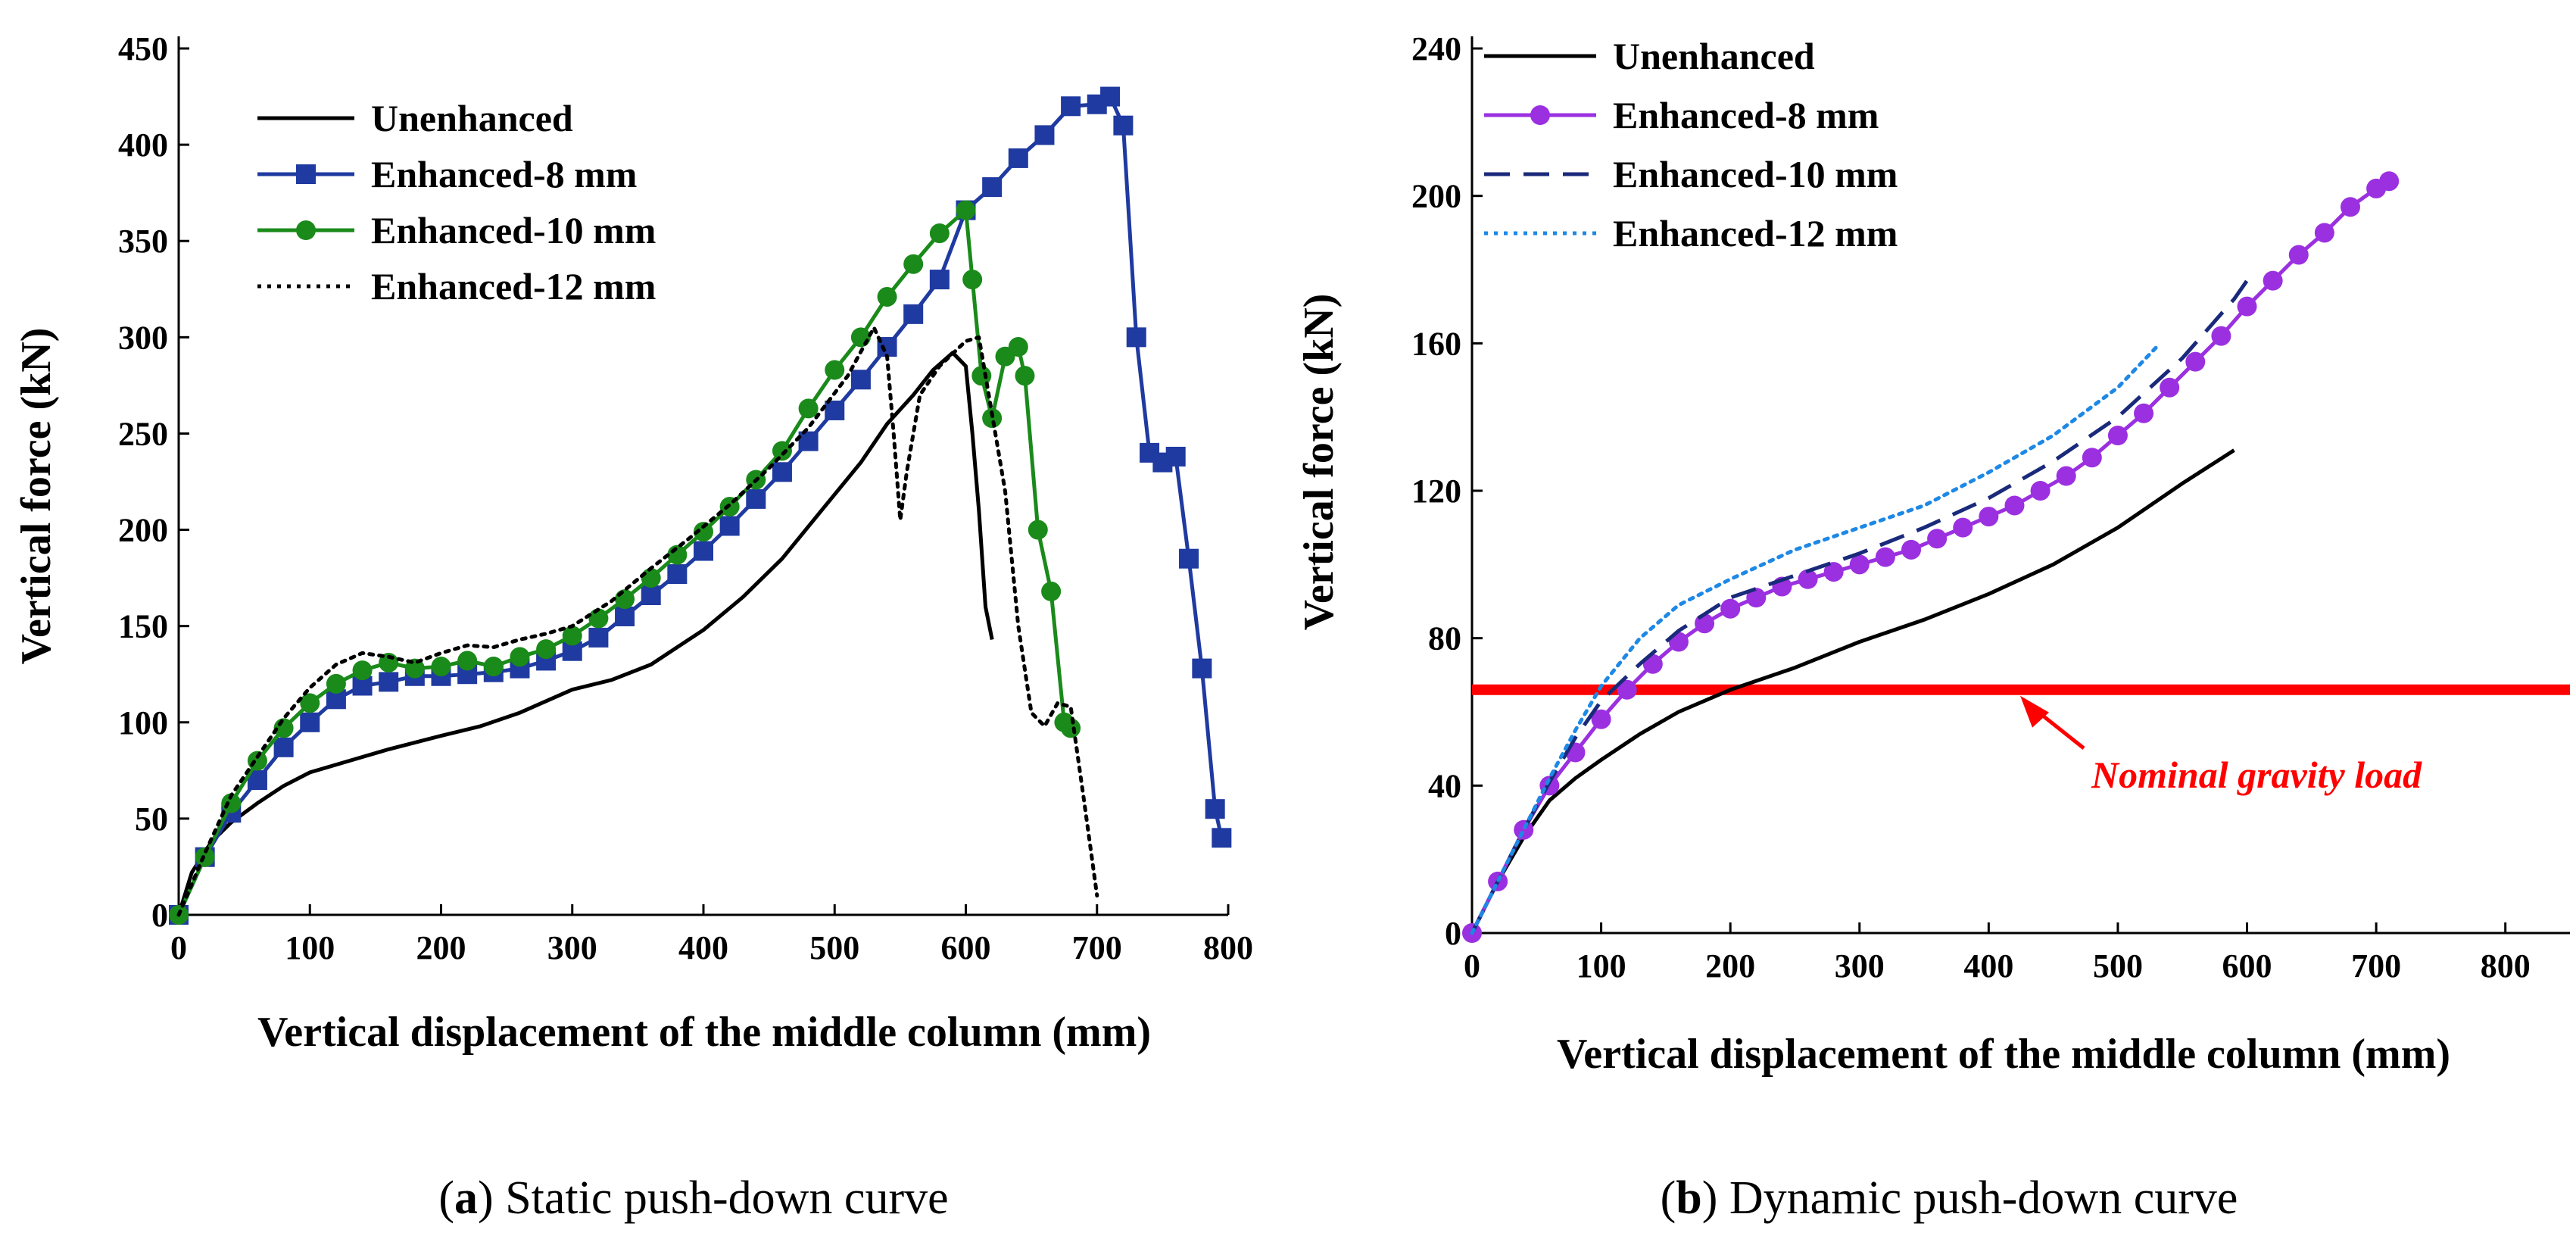 The width and height of the screenshot is (2576, 1239). What do you see at coordinates (513, 286) in the screenshot?
I see `legend-label: Enhanced-12 mm` at bounding box center [513, 286].